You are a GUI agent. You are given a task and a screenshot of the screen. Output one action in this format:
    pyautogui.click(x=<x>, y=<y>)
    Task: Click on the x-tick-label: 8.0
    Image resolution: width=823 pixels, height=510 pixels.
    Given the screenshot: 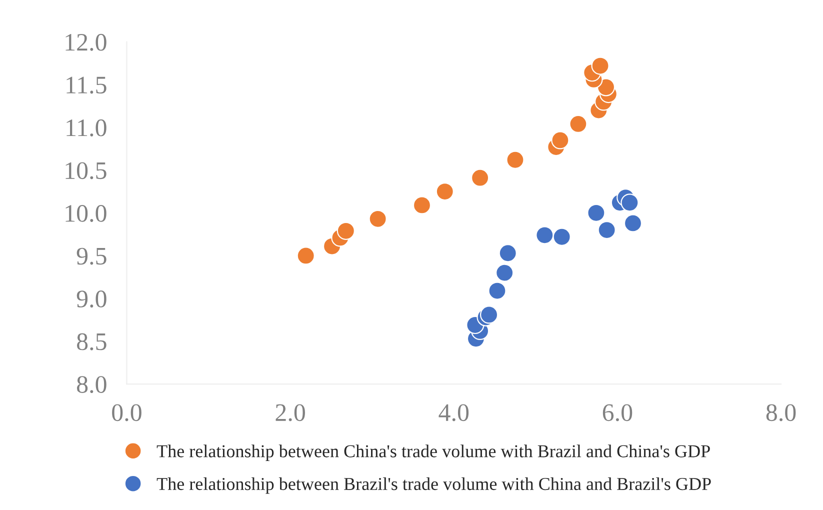 What is the action you would take?
    pyautogui.click(x=781, y=413)
    